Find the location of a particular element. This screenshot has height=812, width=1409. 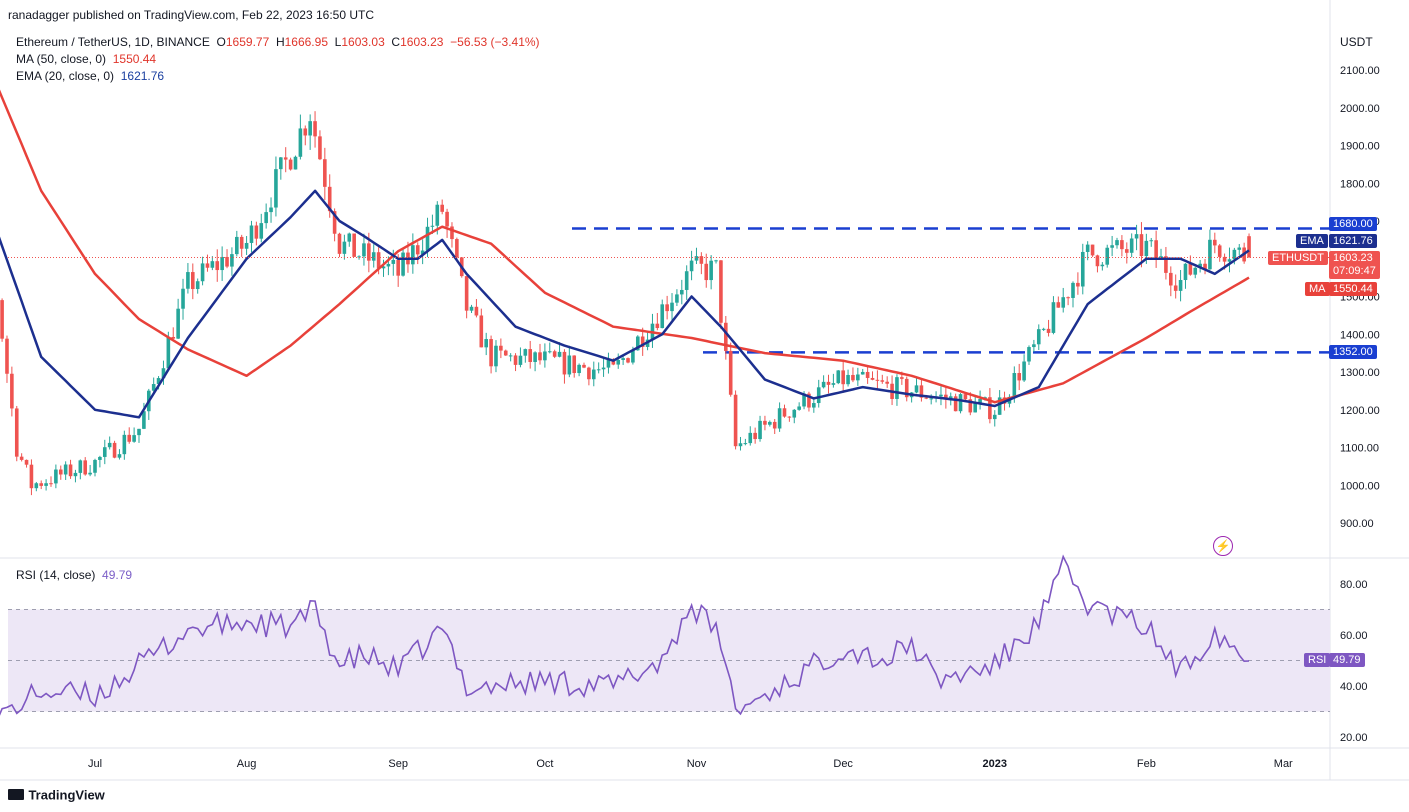

rsi-tick-label: 20.00 is located at coordinates (1354, 738).